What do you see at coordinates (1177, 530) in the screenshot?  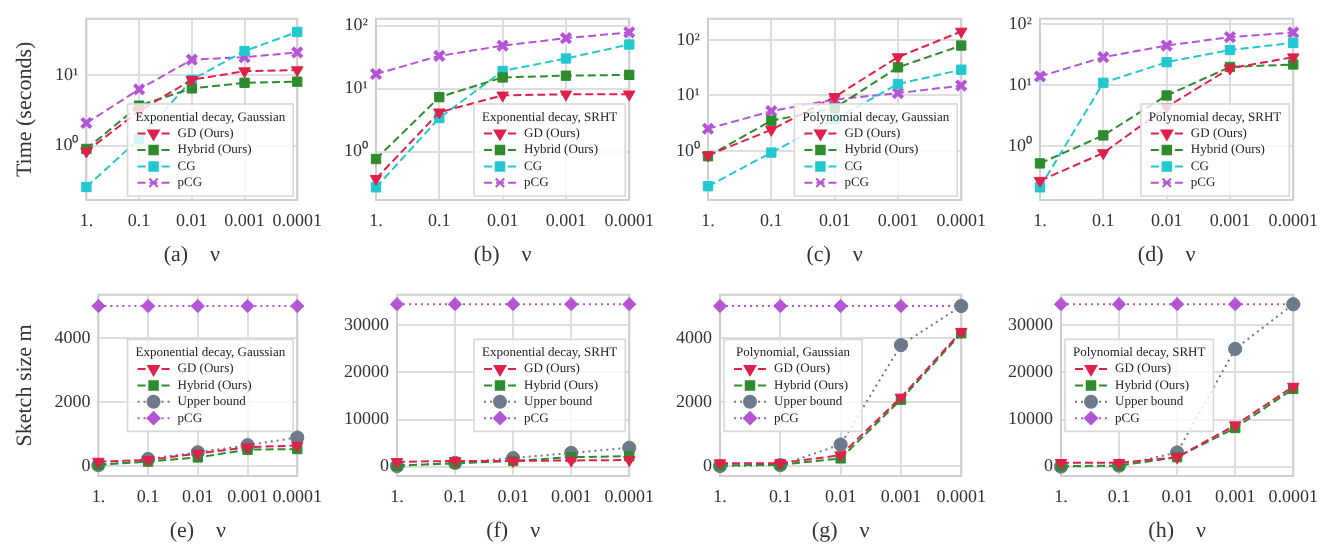 I see `x-axis-title: (h) ν` at bounding box center [1177, 530].